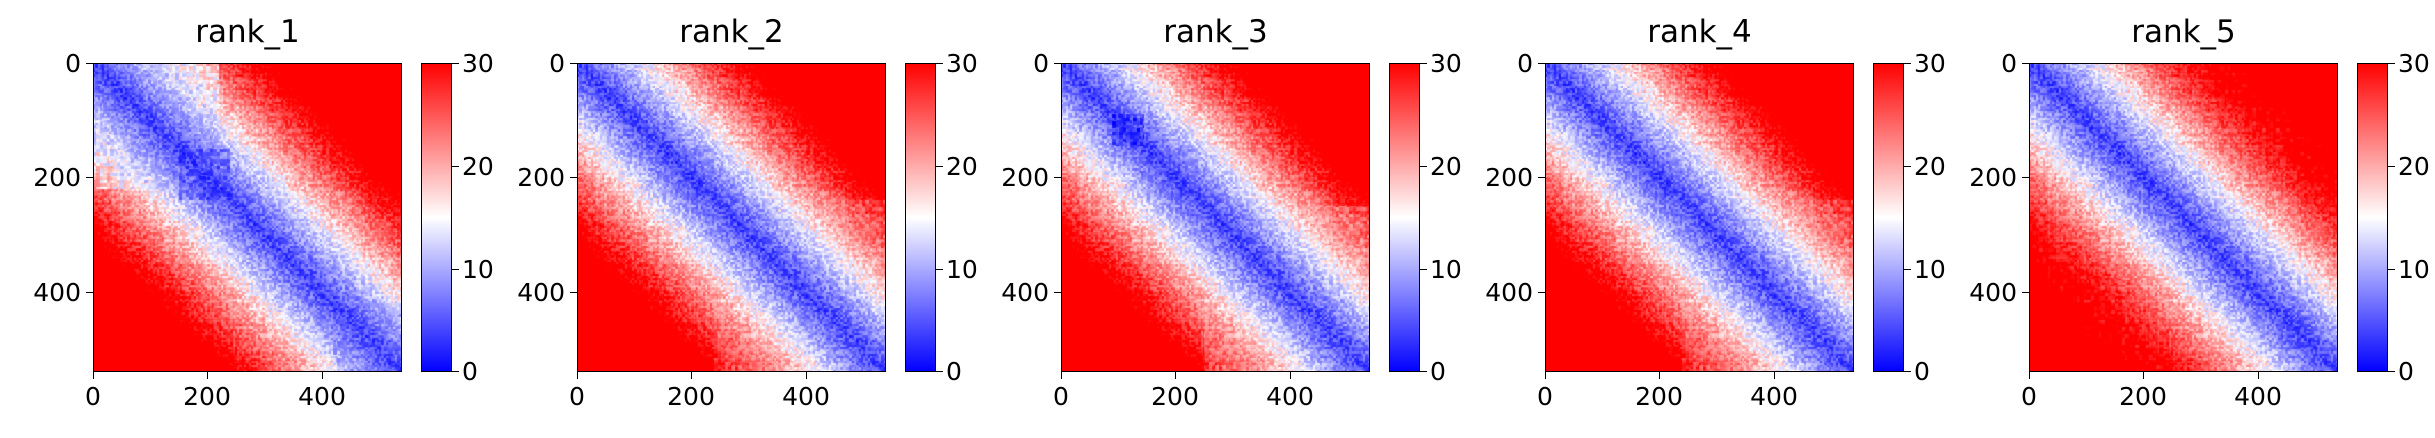 The width and height of the screenshot is (2435, 438). Describe the element at coordinates (1699, 32) in the screenshot. I see `chart-title: rank_4` at that location.